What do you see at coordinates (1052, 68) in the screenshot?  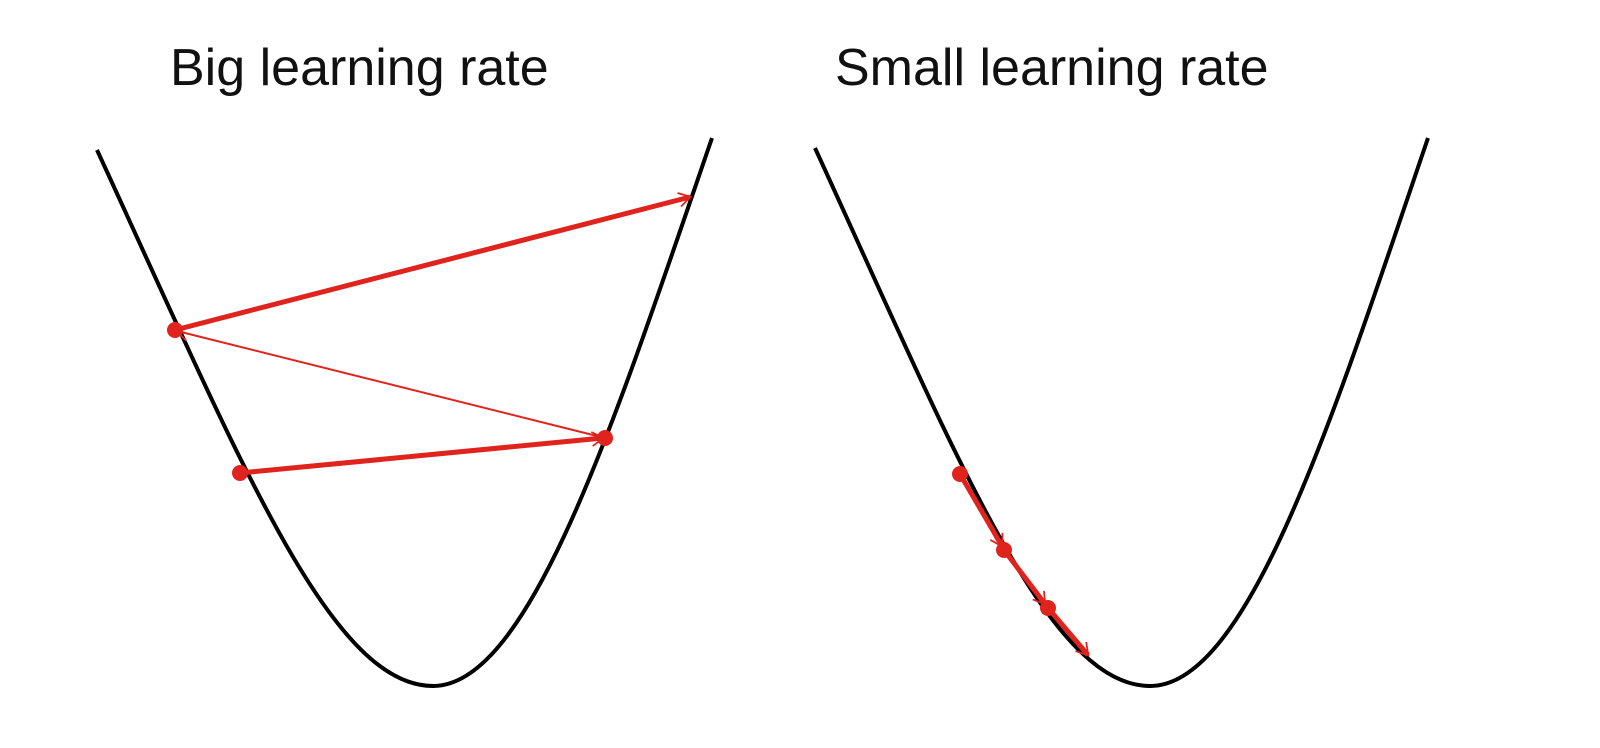 I see `panel-title-small-learning-rate: Small learning rate` at bounding box center [1052, 68].